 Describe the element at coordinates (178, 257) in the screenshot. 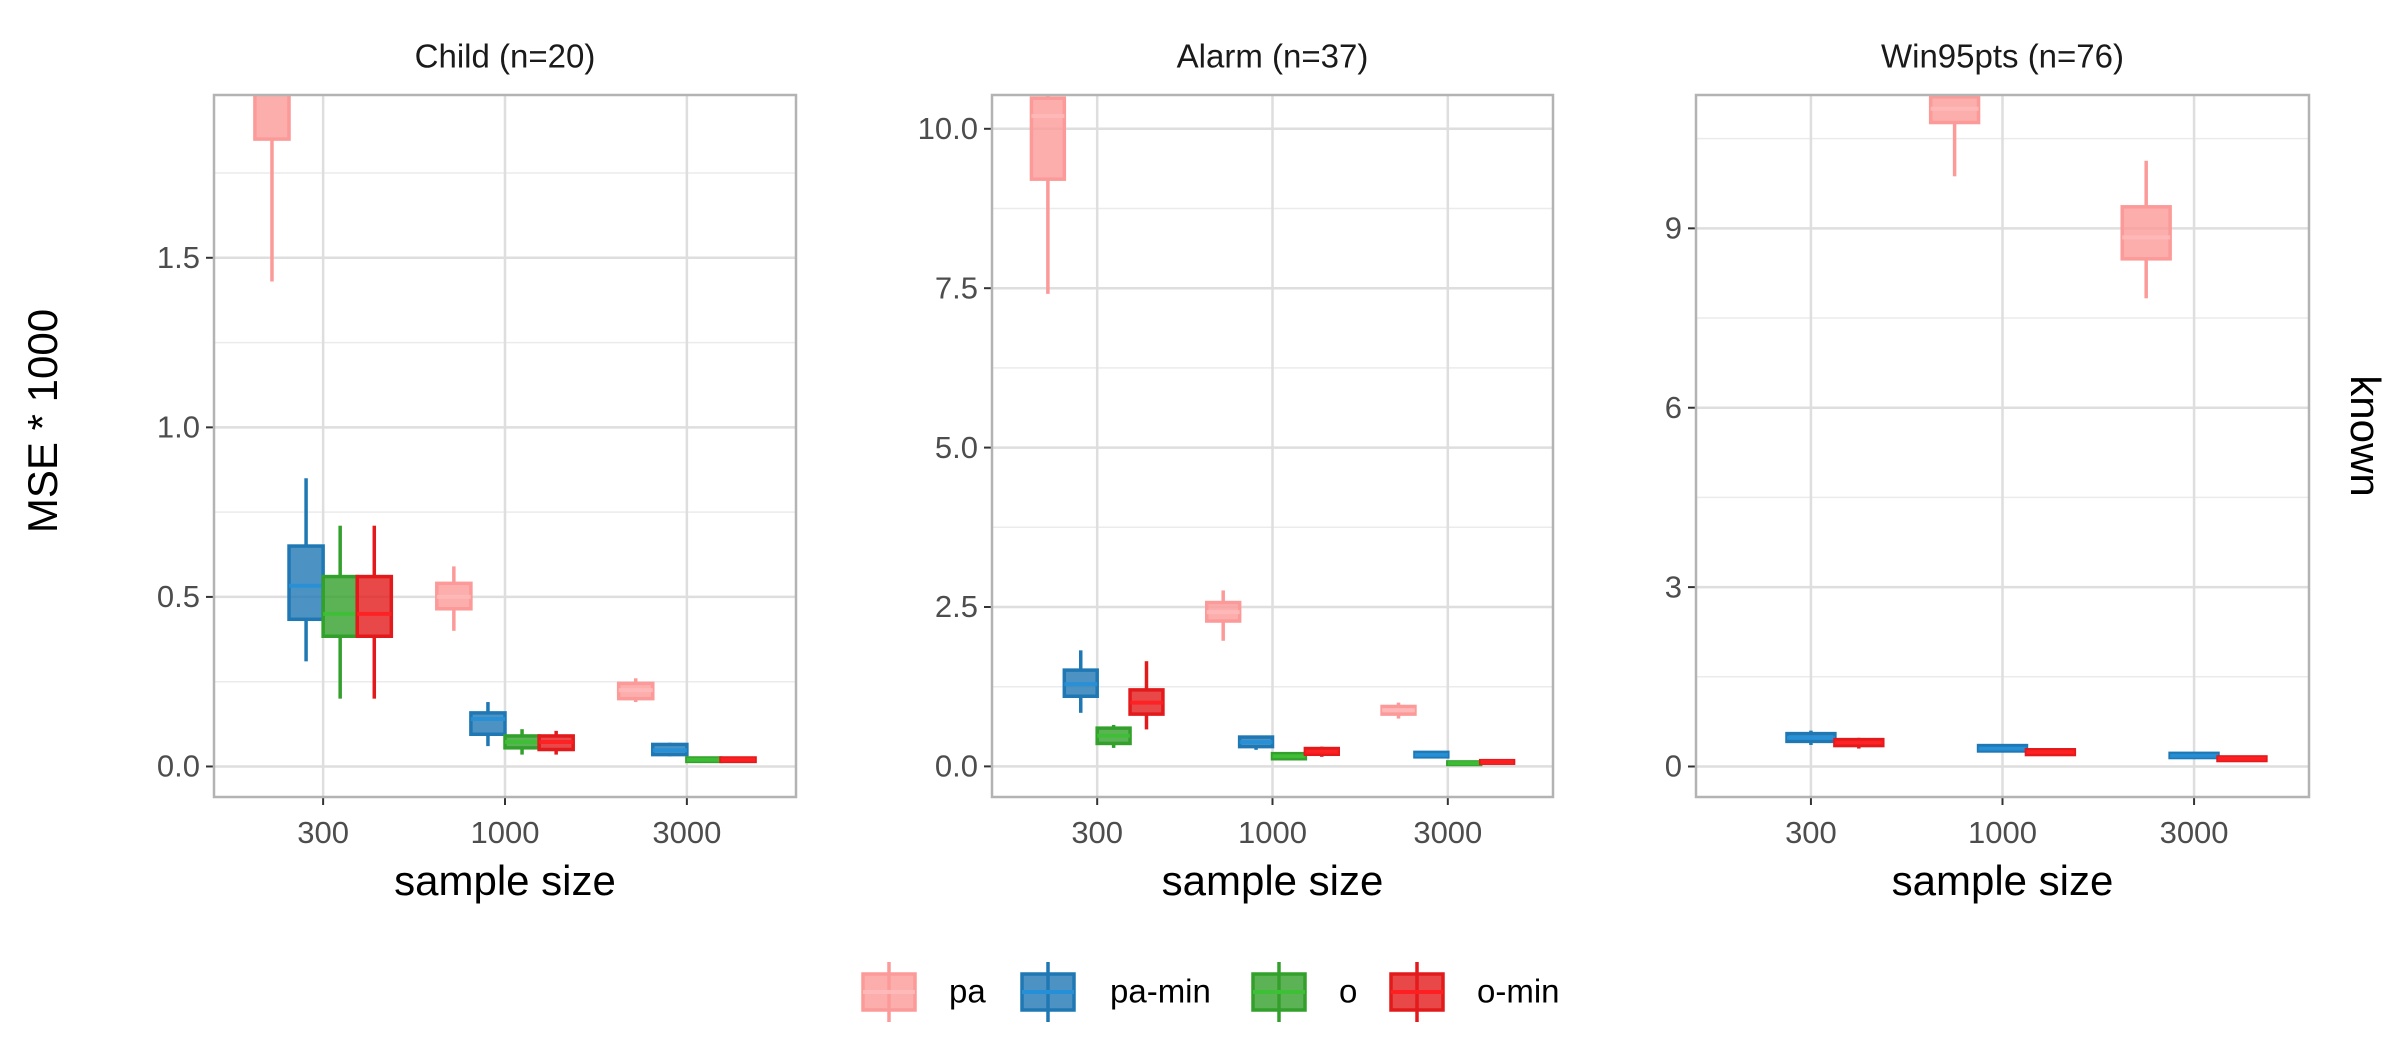

I see `y-tick-label: 1.5` at that location.